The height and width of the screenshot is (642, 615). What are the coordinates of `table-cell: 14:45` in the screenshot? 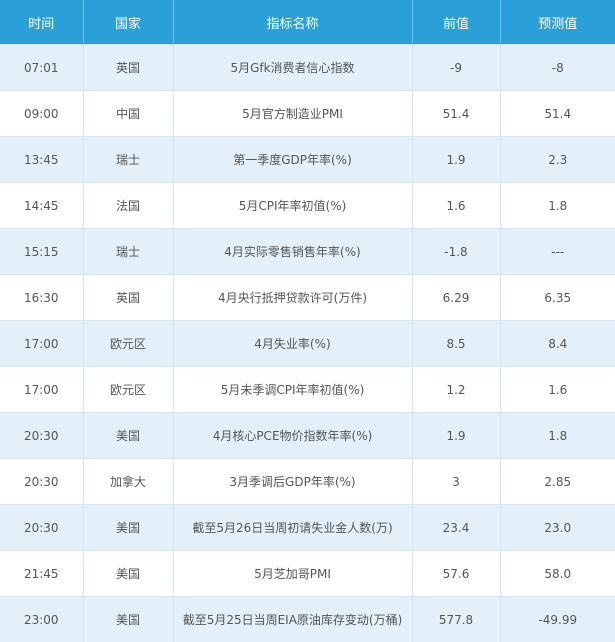 It's located at (42, 205).